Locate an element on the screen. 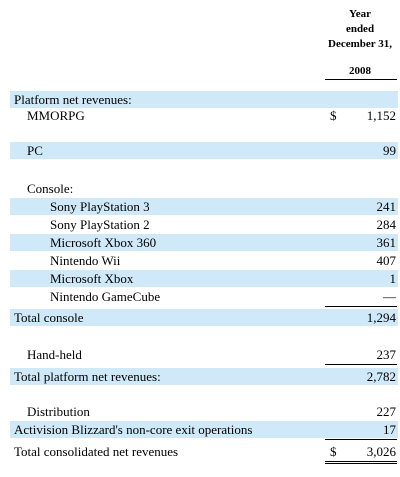 The image size is (400, 477). header-year-value: 2008 is located at coordinates (360, 71).